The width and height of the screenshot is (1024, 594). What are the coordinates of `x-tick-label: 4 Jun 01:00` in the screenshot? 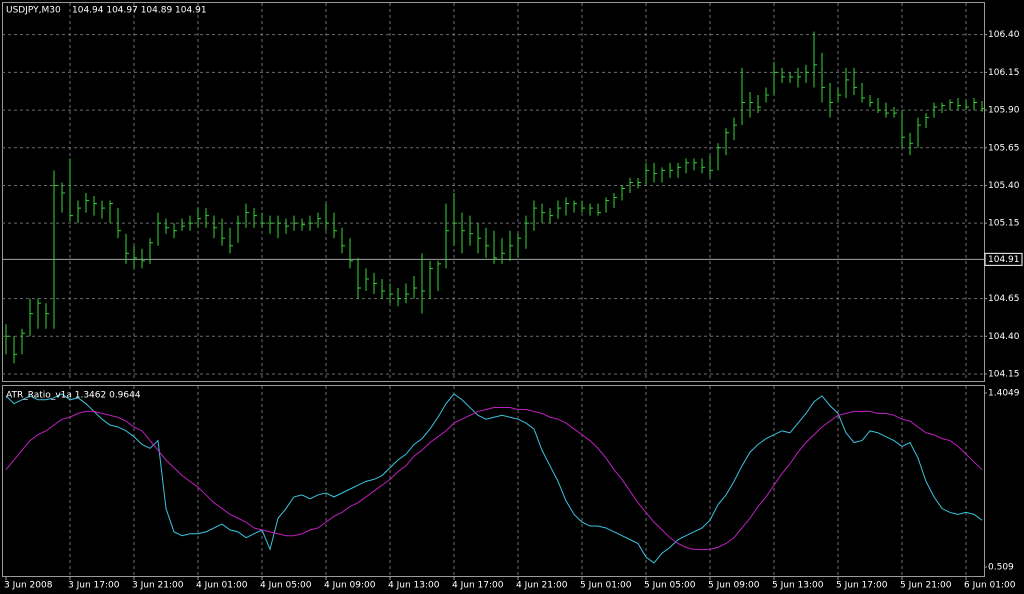 It's located at (222, 586).